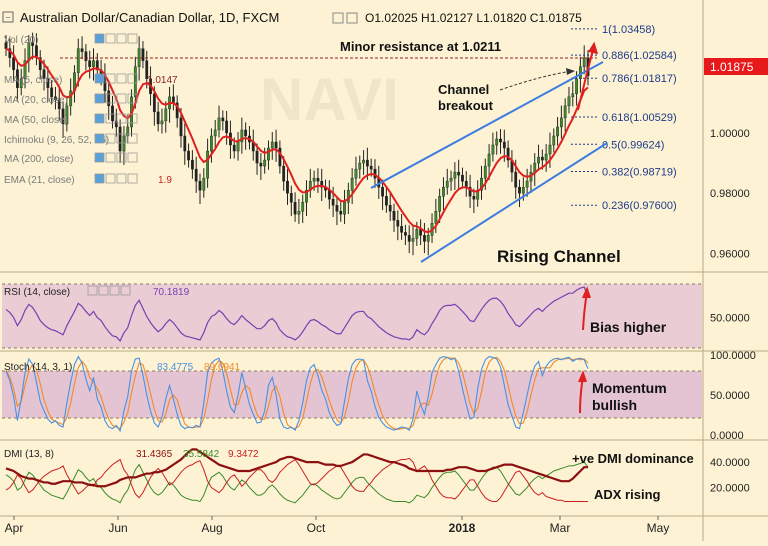  What do you see at coordinates (514, 202) in the screenshot?
I see `channel-lower-line` at bounding box center [514, 202].